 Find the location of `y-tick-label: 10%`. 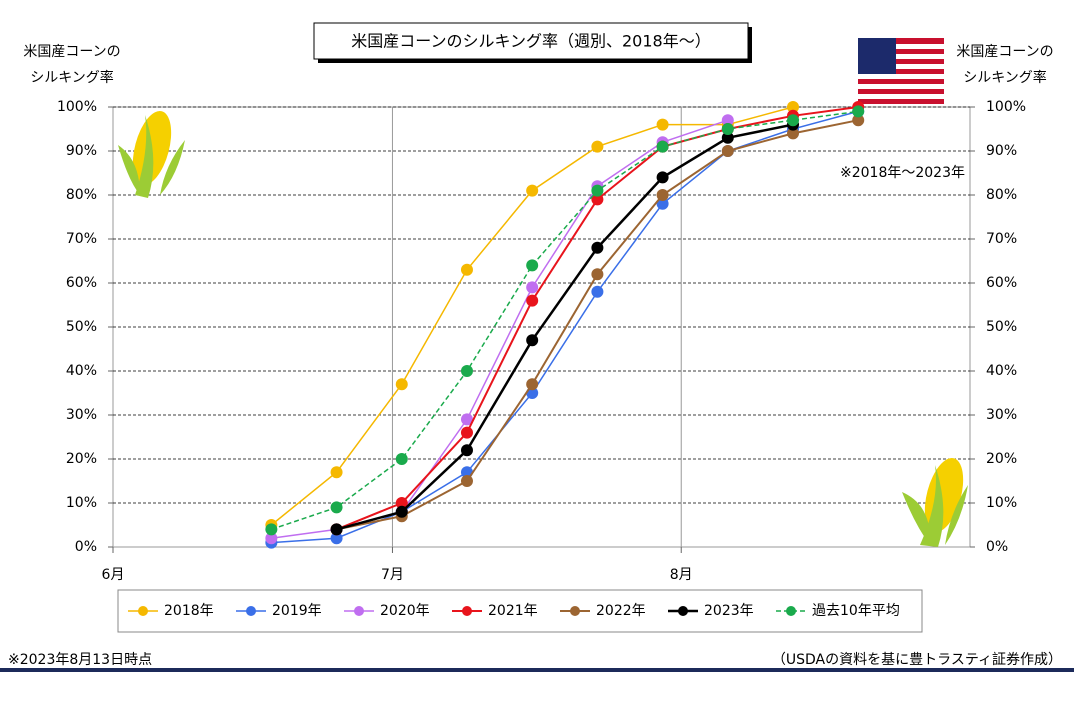

y-tick-label: 10% is located at coordinates (81, 503).